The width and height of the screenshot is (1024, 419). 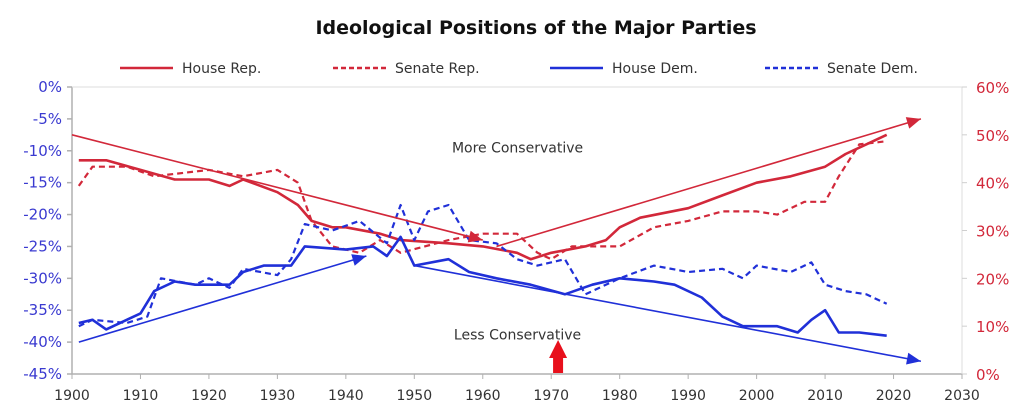 I want to click on legend-label: Senate Rep., so click(x=437, y=69).